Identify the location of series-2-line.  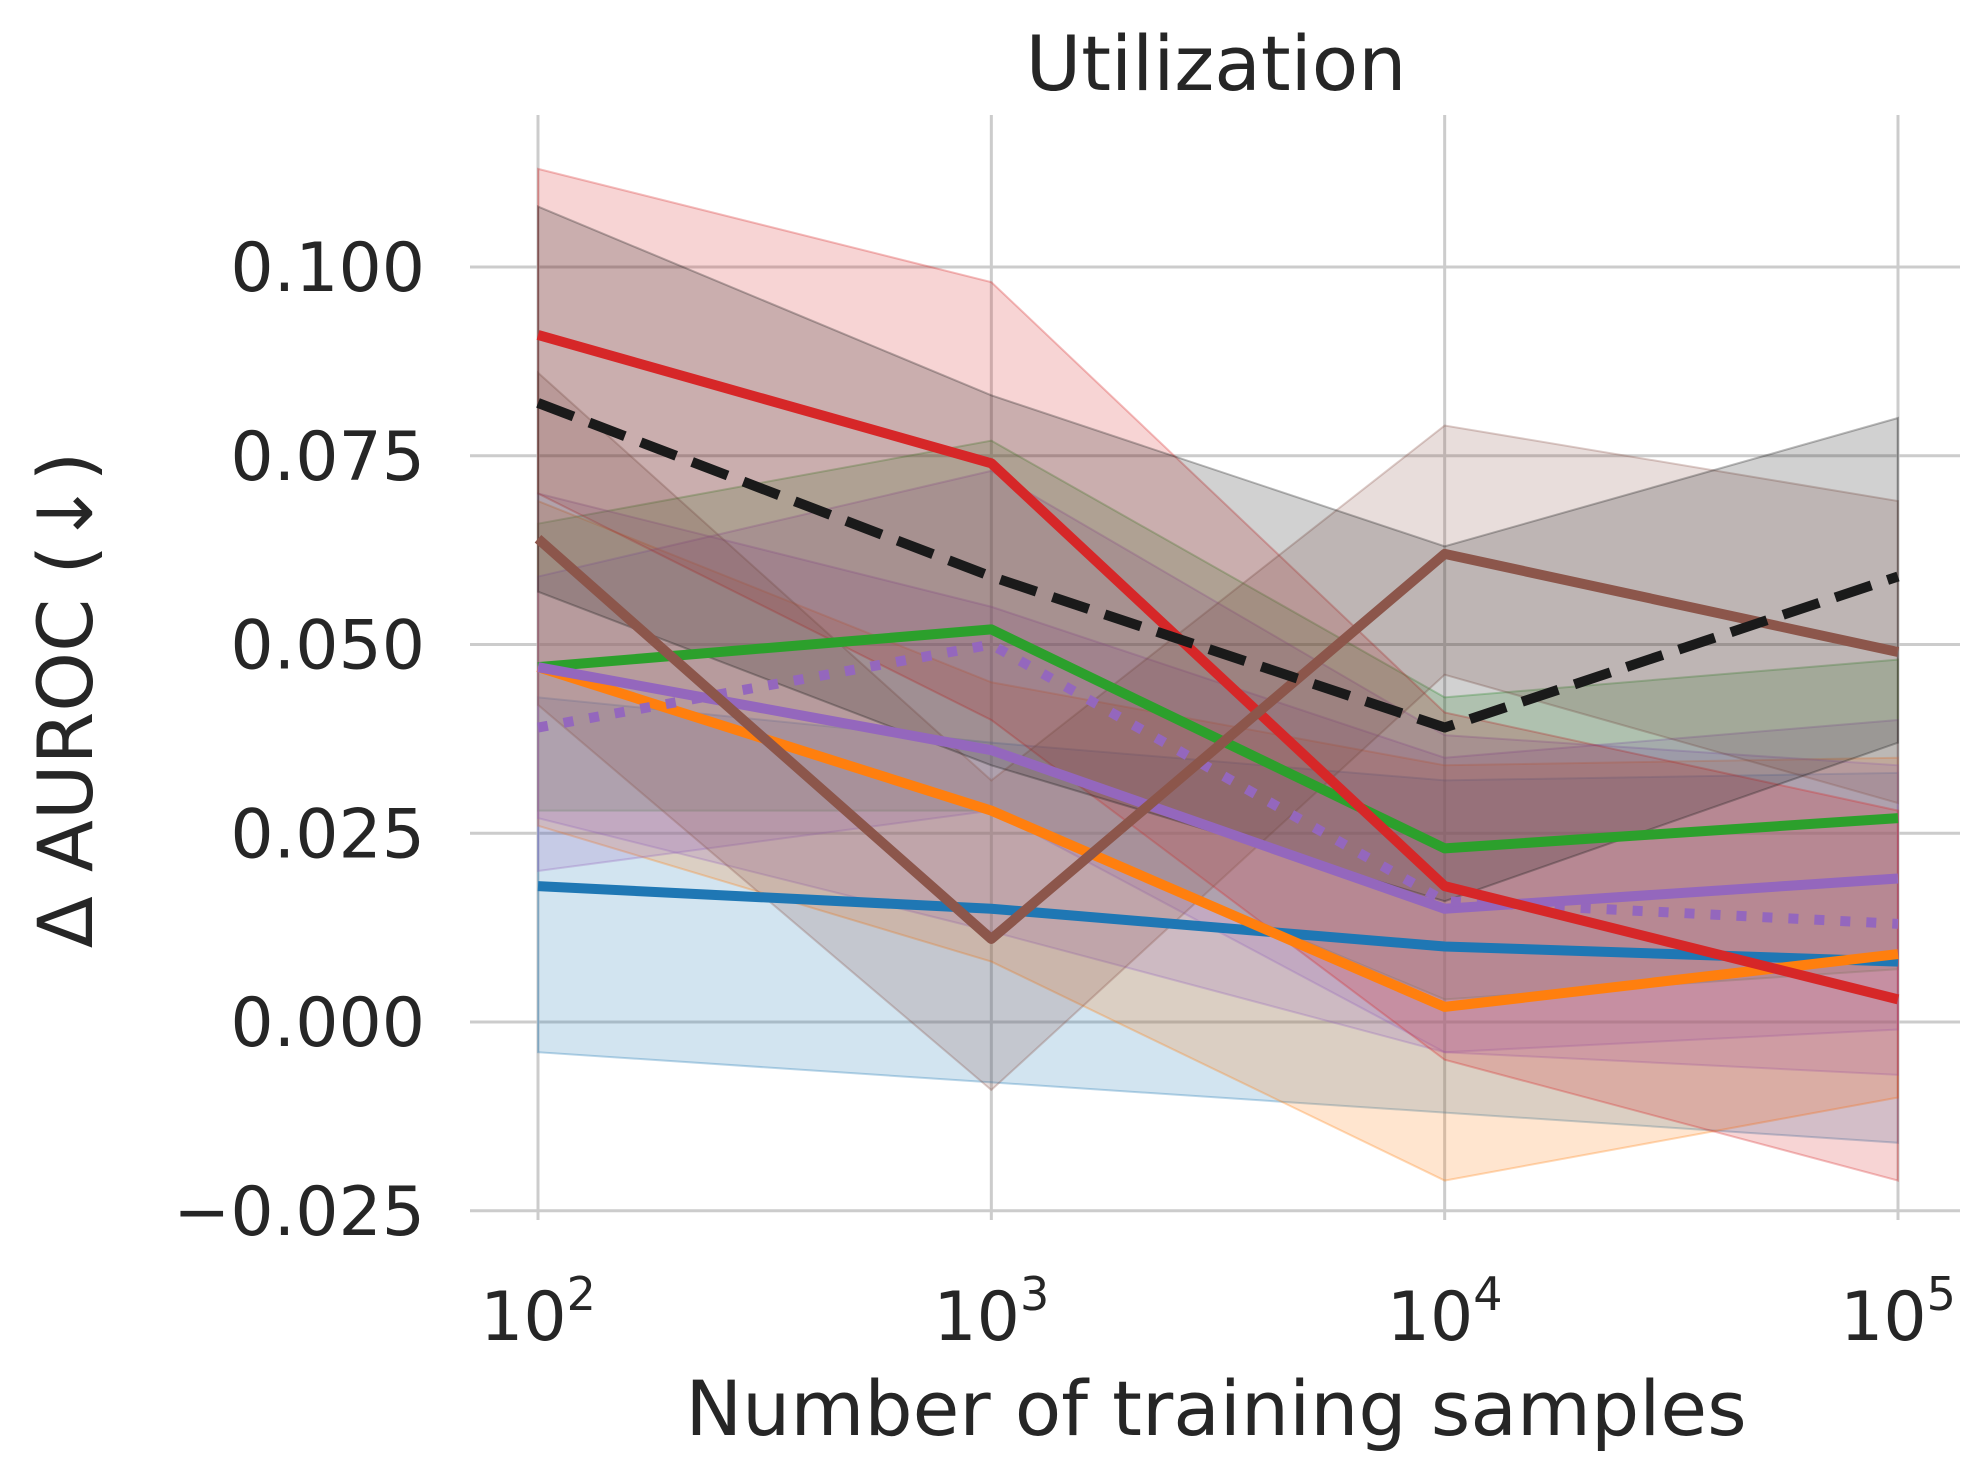
(1218, 924).